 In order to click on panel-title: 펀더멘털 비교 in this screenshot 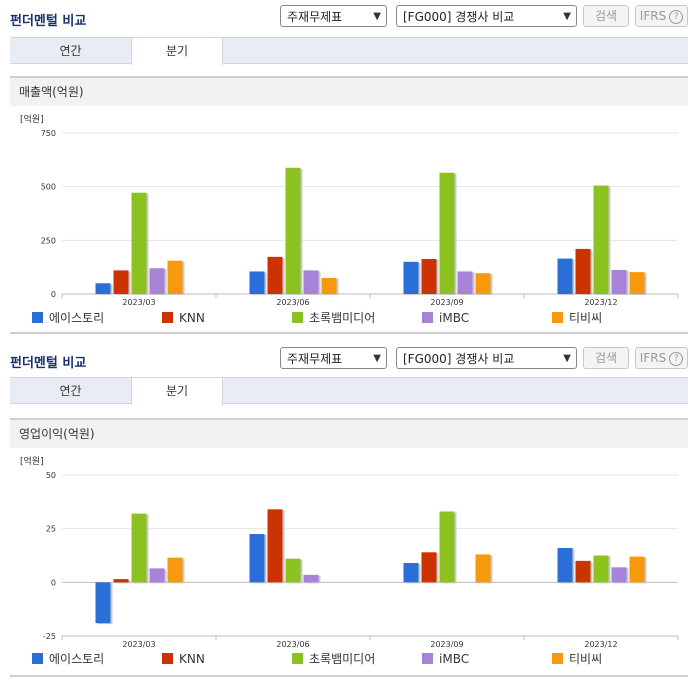, I will do `click(48, 363)`.